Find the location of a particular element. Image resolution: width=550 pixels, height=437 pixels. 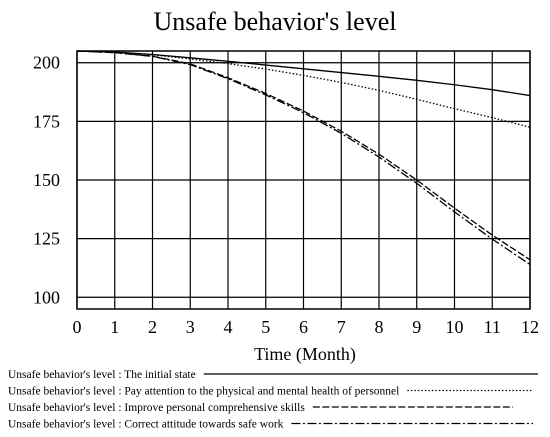

x-tick-label: 12 is located at coordinates (530, 327).